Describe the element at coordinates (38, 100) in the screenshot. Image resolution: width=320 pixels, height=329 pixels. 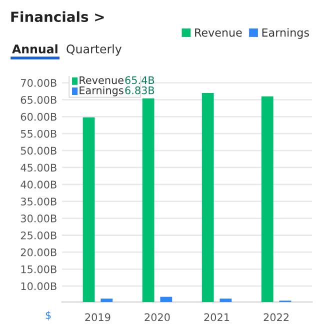
I see `y-tick-label: 65.00B` at that location.